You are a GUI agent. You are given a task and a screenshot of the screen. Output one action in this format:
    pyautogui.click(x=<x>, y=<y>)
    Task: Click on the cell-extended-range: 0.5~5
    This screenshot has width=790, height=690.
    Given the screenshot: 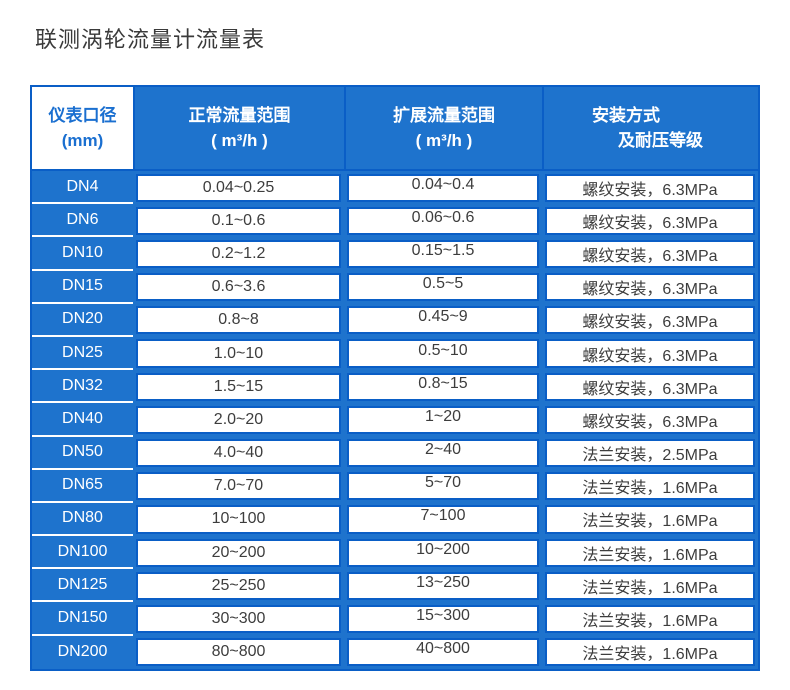 What is the action you would take?
    pyautogui.click(x=443, y=287)
    